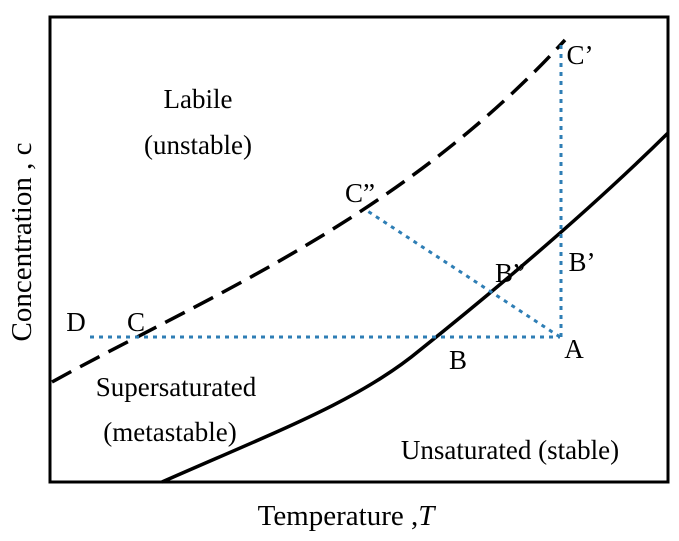  I want to click on point-label-b: B, so click(458, 360).